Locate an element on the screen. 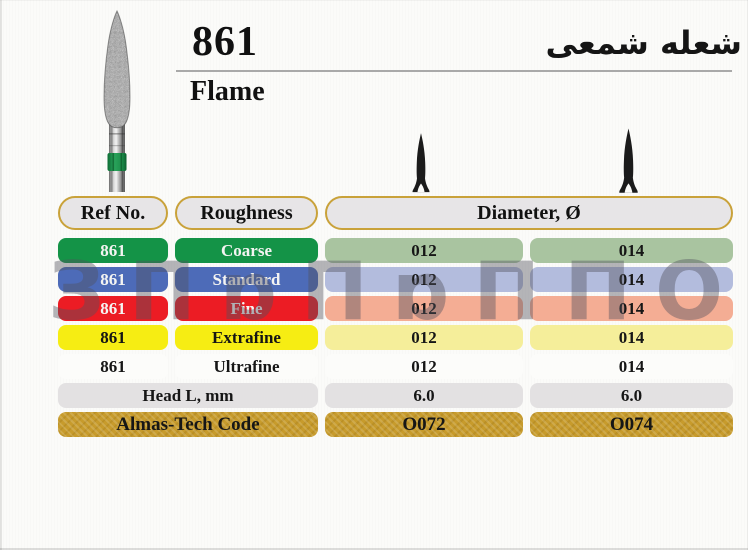  diamond-bur-photo is located at coordinates (117, 100).